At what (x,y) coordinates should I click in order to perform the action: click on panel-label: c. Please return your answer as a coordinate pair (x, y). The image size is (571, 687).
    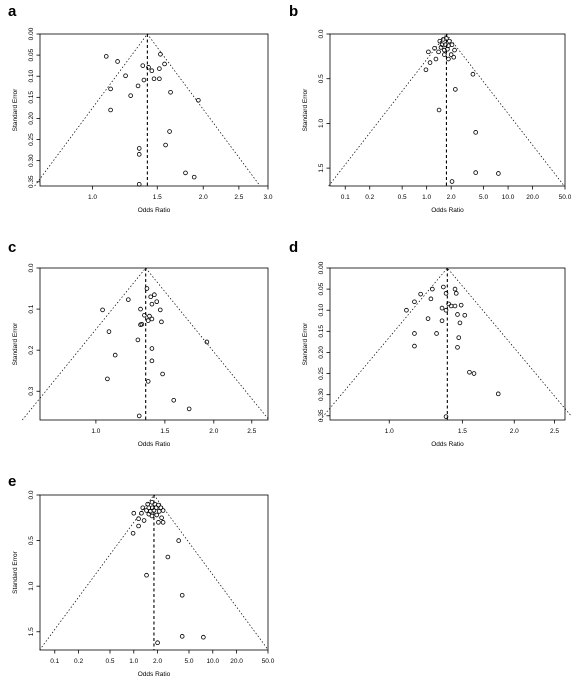
    Looking at the image, I should click on (12, 247).